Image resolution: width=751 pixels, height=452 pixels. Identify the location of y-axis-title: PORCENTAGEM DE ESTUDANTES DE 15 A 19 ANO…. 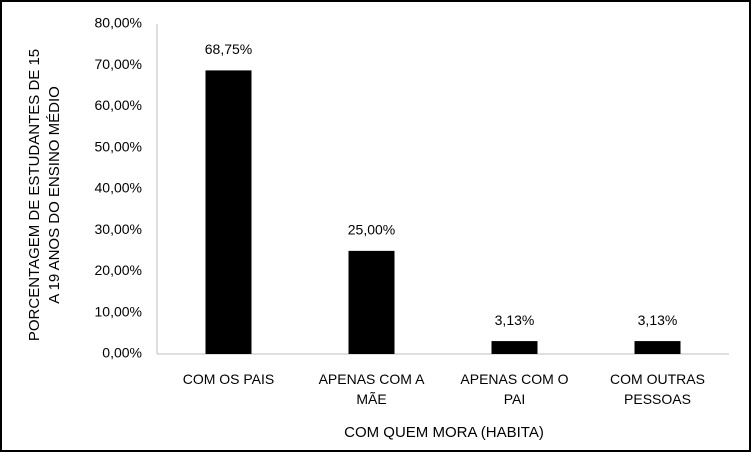
(44, 195).